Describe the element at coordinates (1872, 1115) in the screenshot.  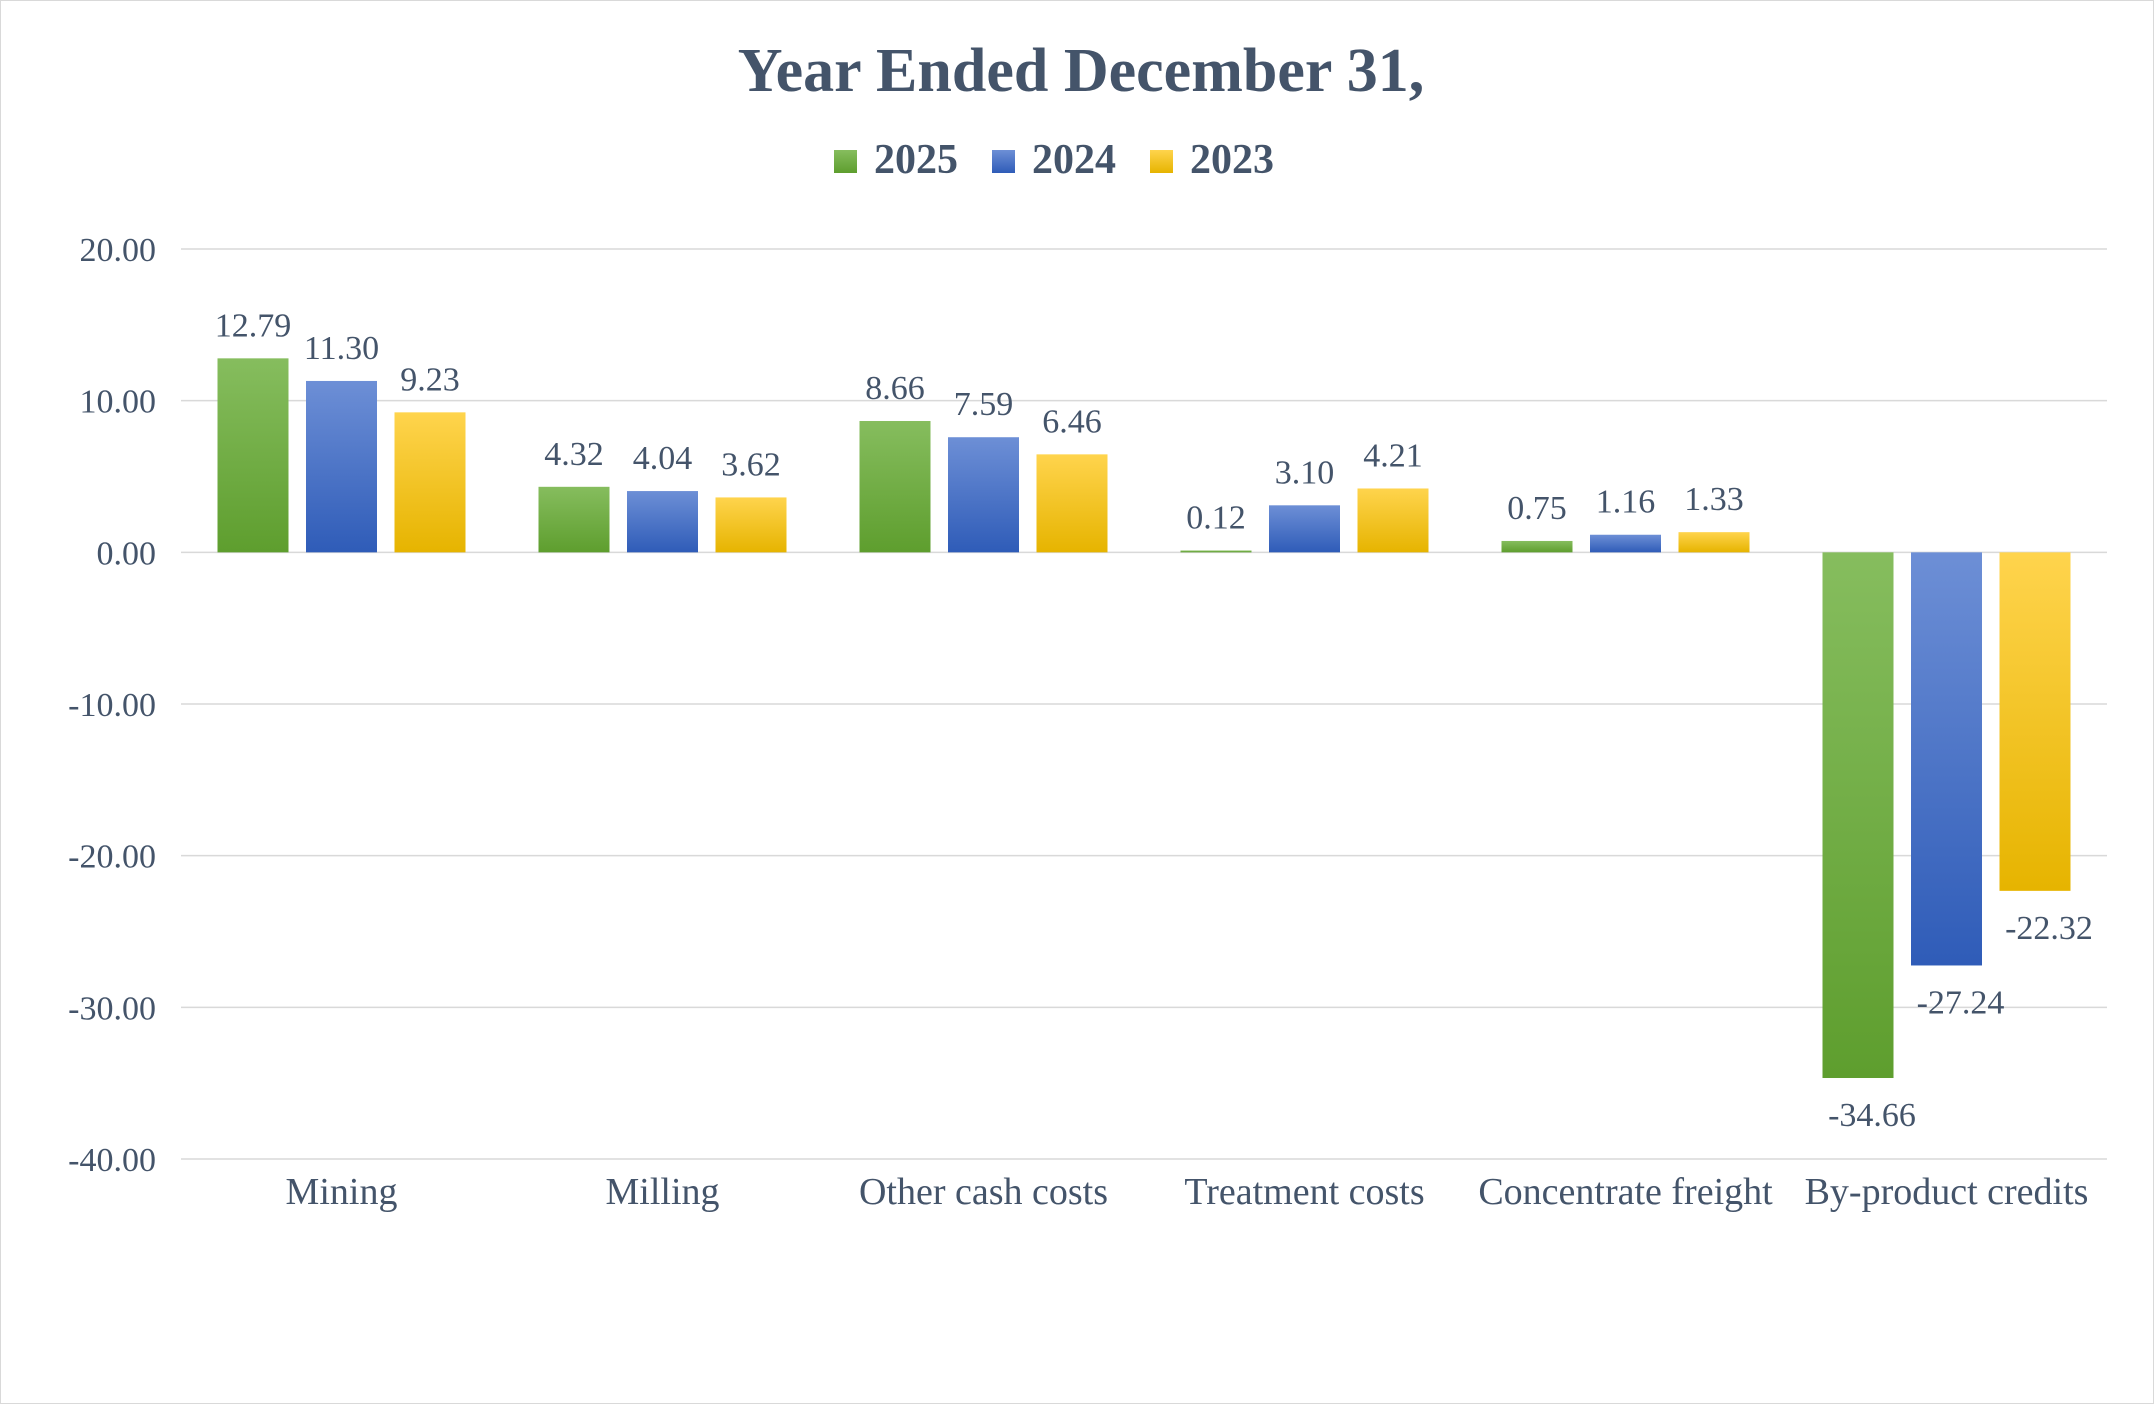
I see `data-label: -34.66` at that location.